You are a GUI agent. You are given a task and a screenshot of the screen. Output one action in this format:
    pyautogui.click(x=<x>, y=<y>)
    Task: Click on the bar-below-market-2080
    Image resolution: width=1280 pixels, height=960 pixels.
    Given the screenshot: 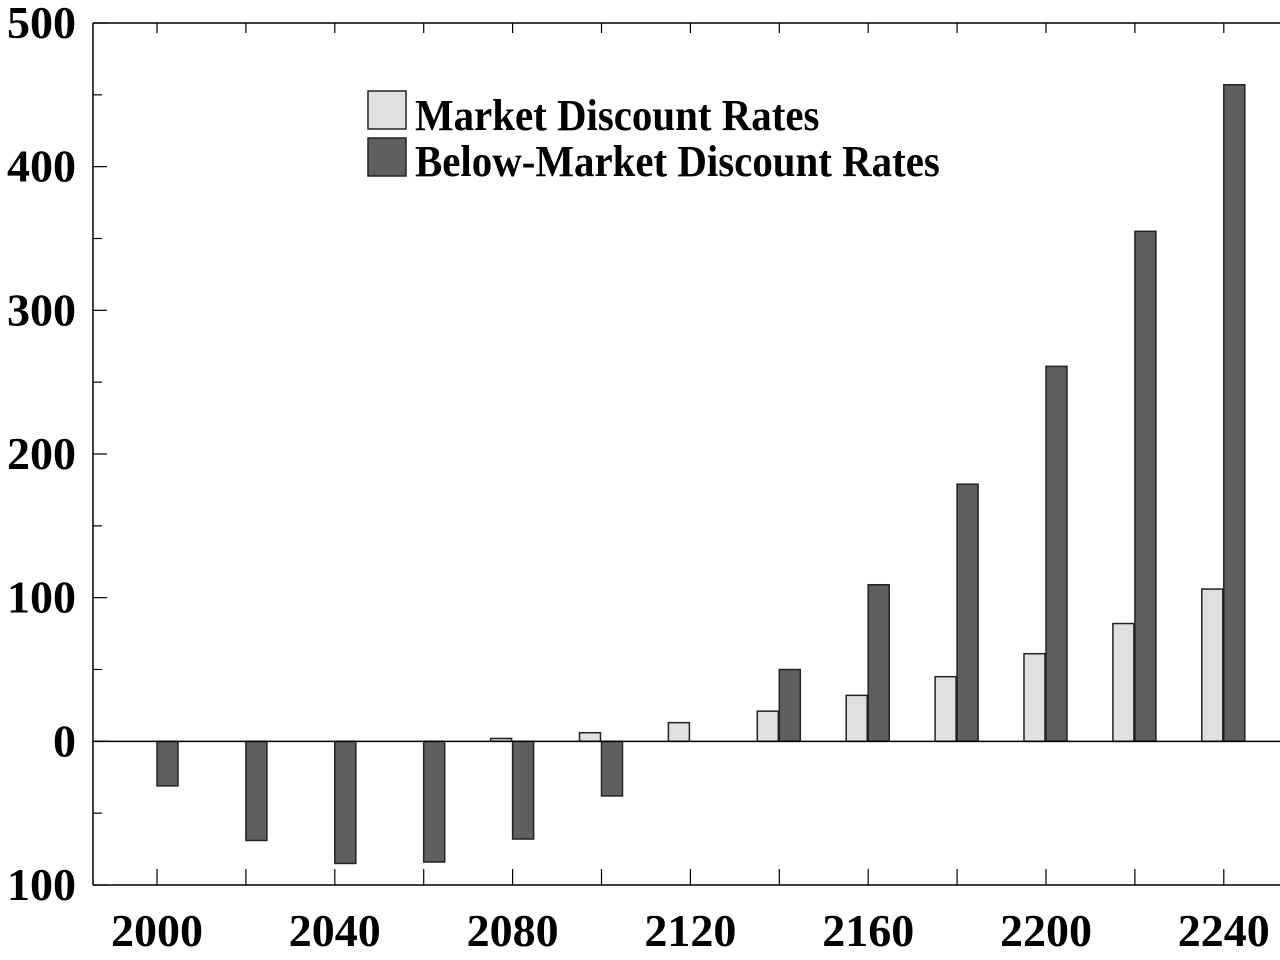 What is the action you would take?
    pyautogui.click(x=523, y=790)
    